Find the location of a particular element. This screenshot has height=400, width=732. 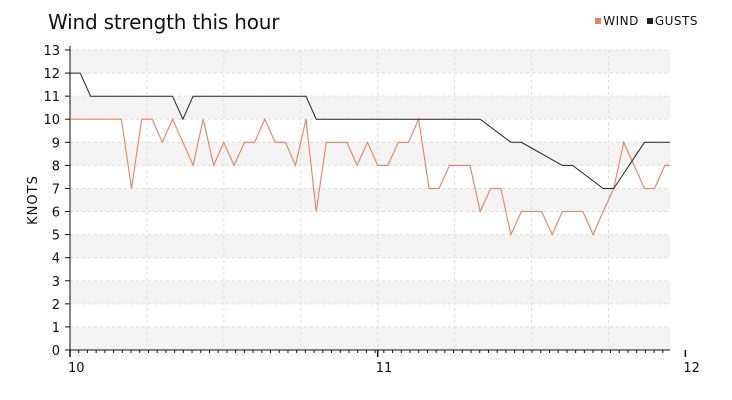

x-tick-label: 11 is located at coordinates (384, 368).